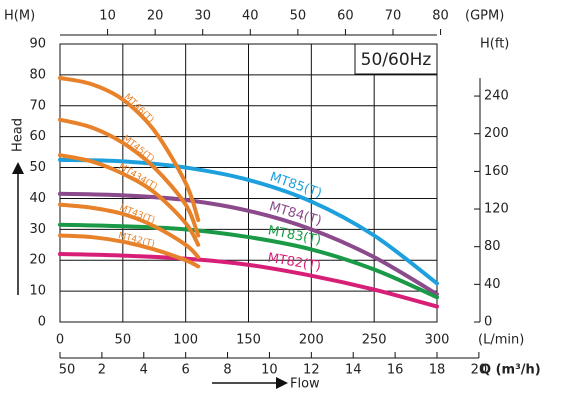 This screenshot has height=402, width=564. I want to click on x2-tick-label: 50, so click(298, 16).